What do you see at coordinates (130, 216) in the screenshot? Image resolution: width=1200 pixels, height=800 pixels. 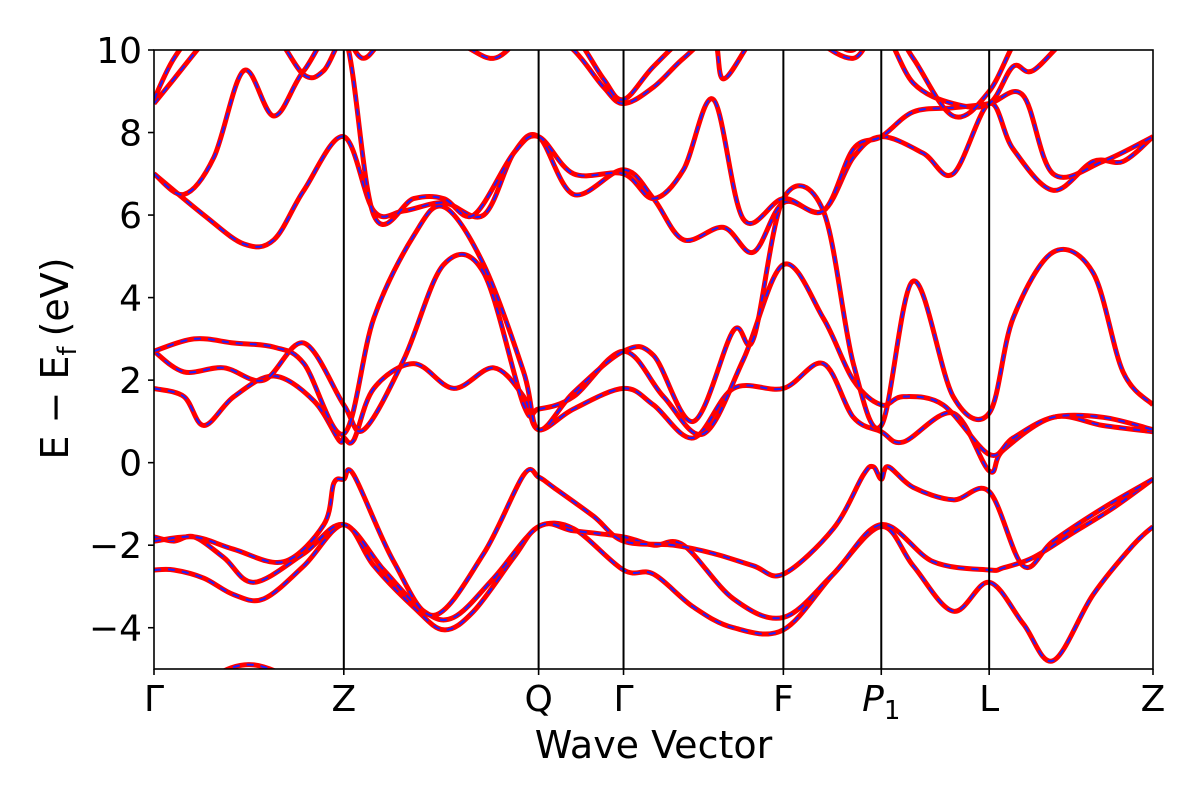 I see `y-tick-label-6: 6` at bounding box center [130, 216].